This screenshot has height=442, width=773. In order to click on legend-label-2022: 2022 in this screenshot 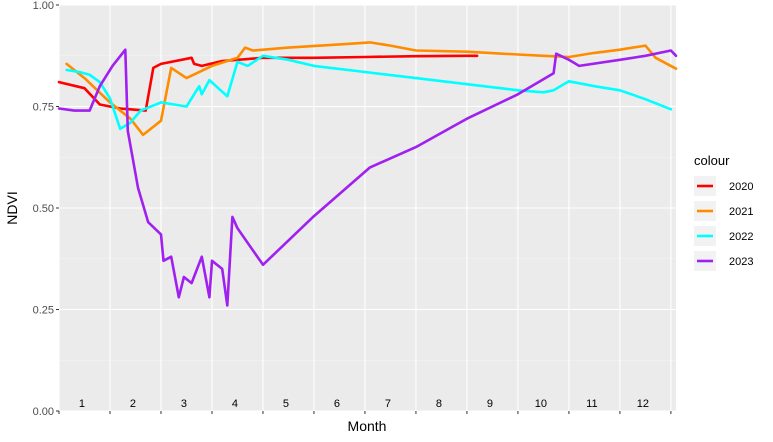, I will do `click(741, 237)`.